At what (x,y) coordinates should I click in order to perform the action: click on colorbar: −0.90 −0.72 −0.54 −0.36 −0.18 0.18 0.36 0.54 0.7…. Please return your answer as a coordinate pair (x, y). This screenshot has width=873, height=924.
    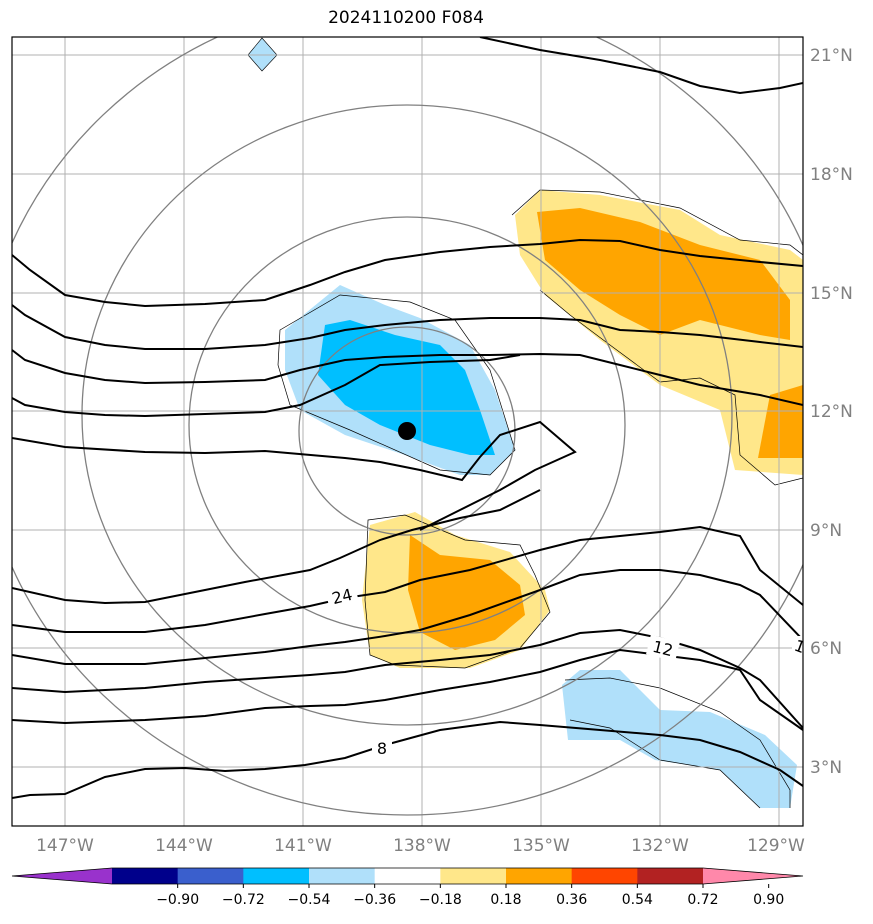
    Looking at the image, I should click on (407, 887).